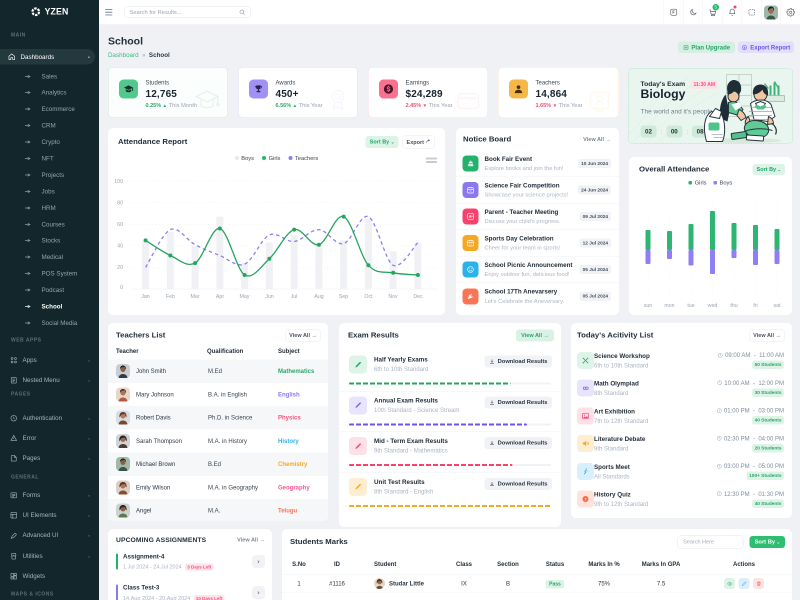  I want to click on svg-text: Jan, so click(145, 297).